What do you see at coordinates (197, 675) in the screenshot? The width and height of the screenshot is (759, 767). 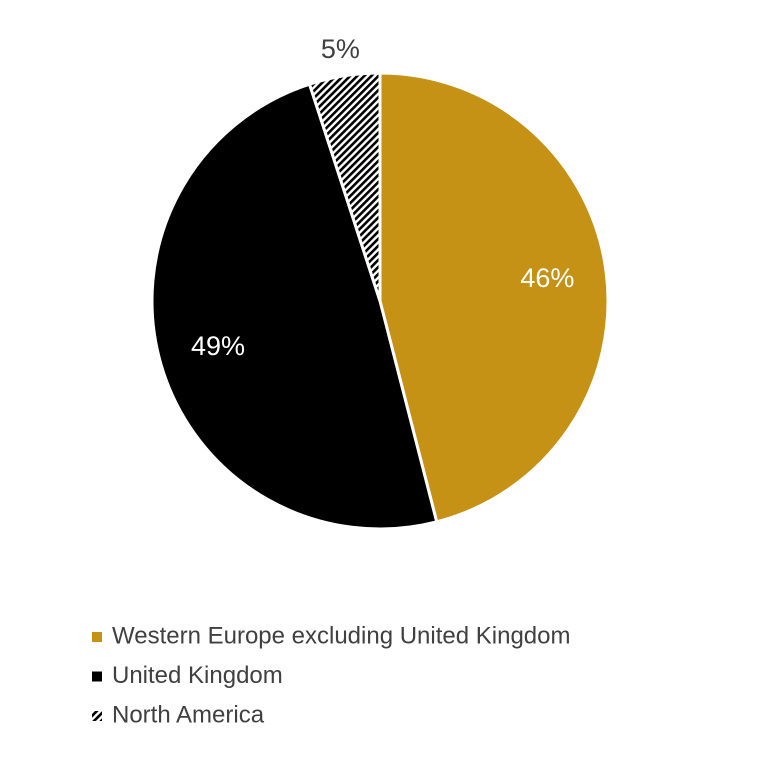 I see `legend-label: United Kingdom` at bounding box center [197, 675].